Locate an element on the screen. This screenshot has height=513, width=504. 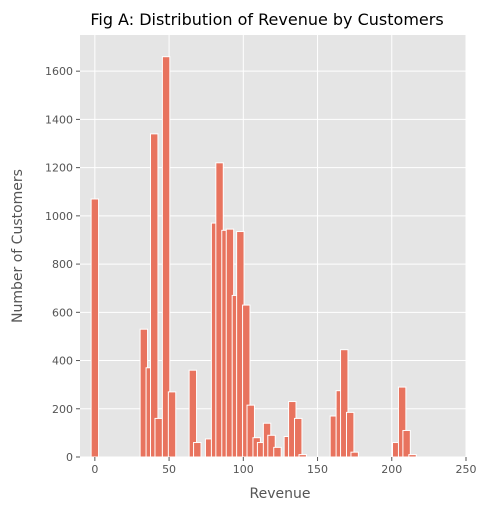
y-tick-label: 600 is located at coordinates (62, 312).